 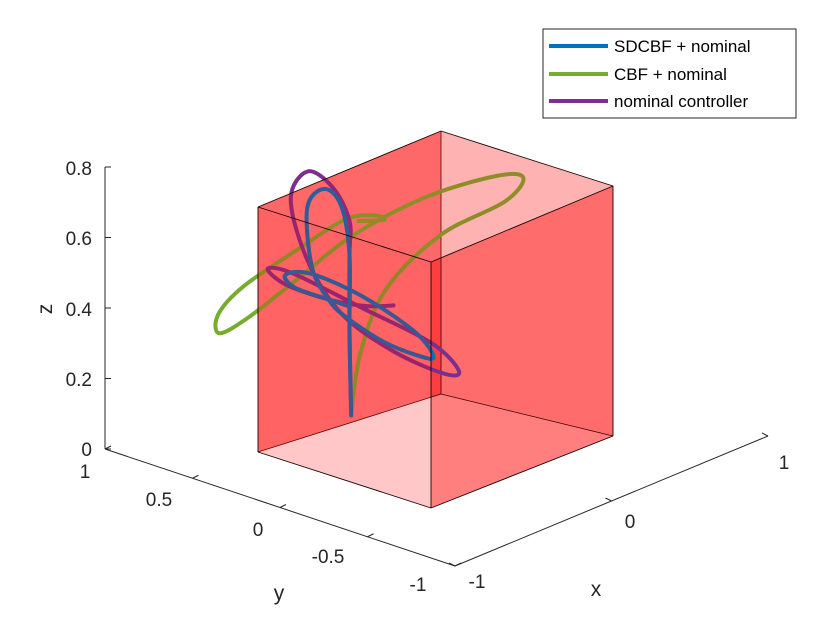 What do you see at coordinates (522, 347) in the screenshot?
I see `obstacle-face-right` at bounding box center [522, 347].